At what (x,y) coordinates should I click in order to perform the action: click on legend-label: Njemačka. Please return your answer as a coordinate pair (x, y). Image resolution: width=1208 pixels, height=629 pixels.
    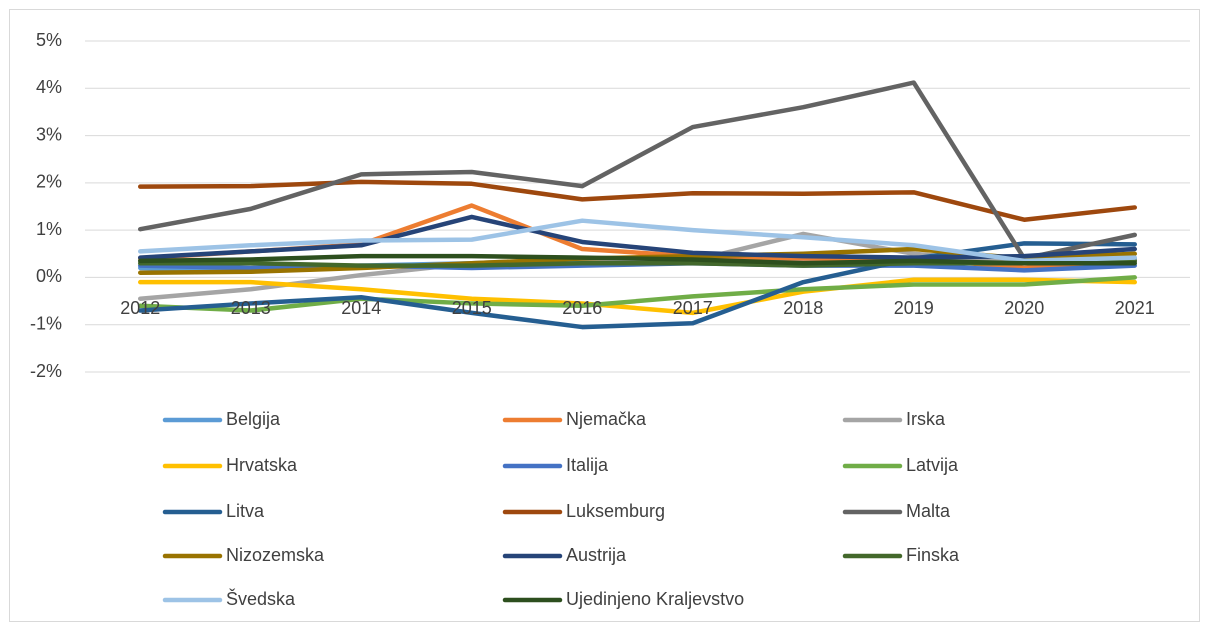
    Looking at the image, I should click on (606, 419).